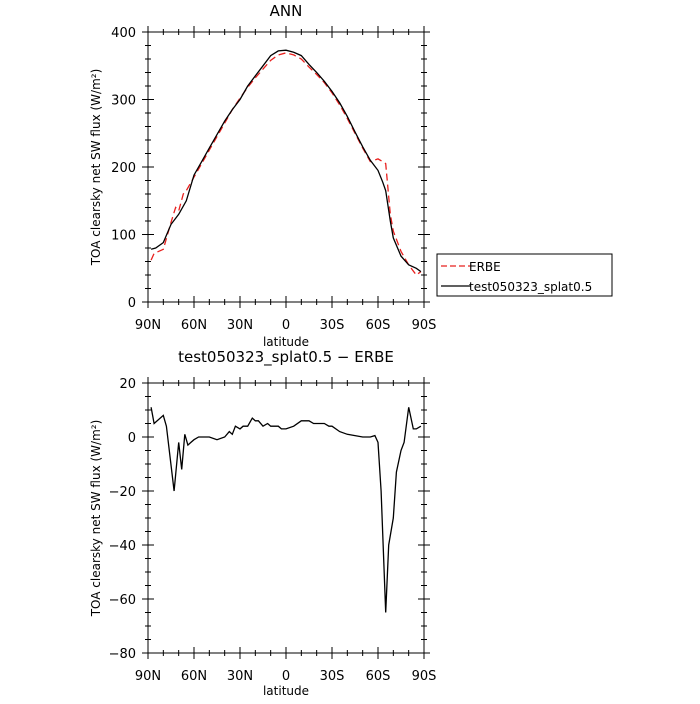 This screenshot has height=704, width=700. Describe the element at coordinates (286, 11) in the screenshot. I see `chart-title: ANN` at that location.